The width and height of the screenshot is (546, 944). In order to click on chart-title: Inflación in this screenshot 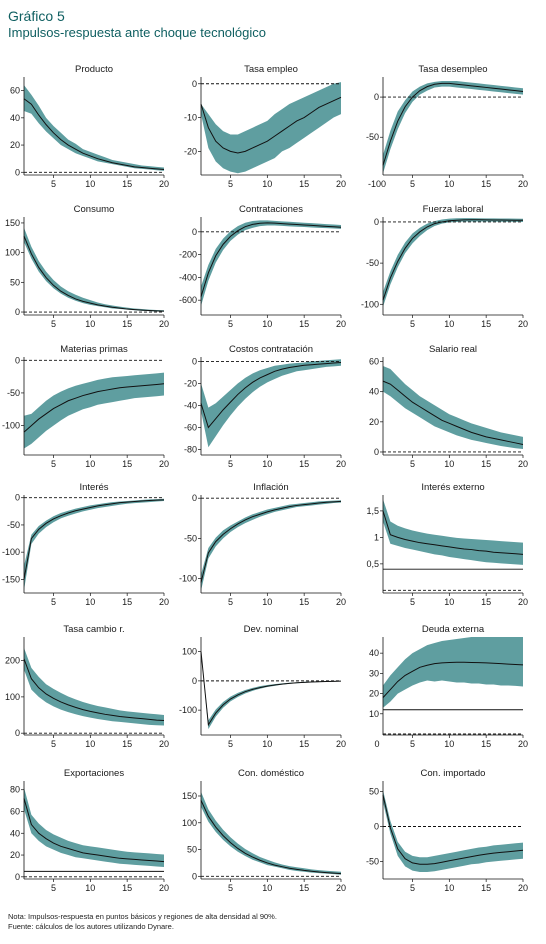, I will do `click(270, 487)`.